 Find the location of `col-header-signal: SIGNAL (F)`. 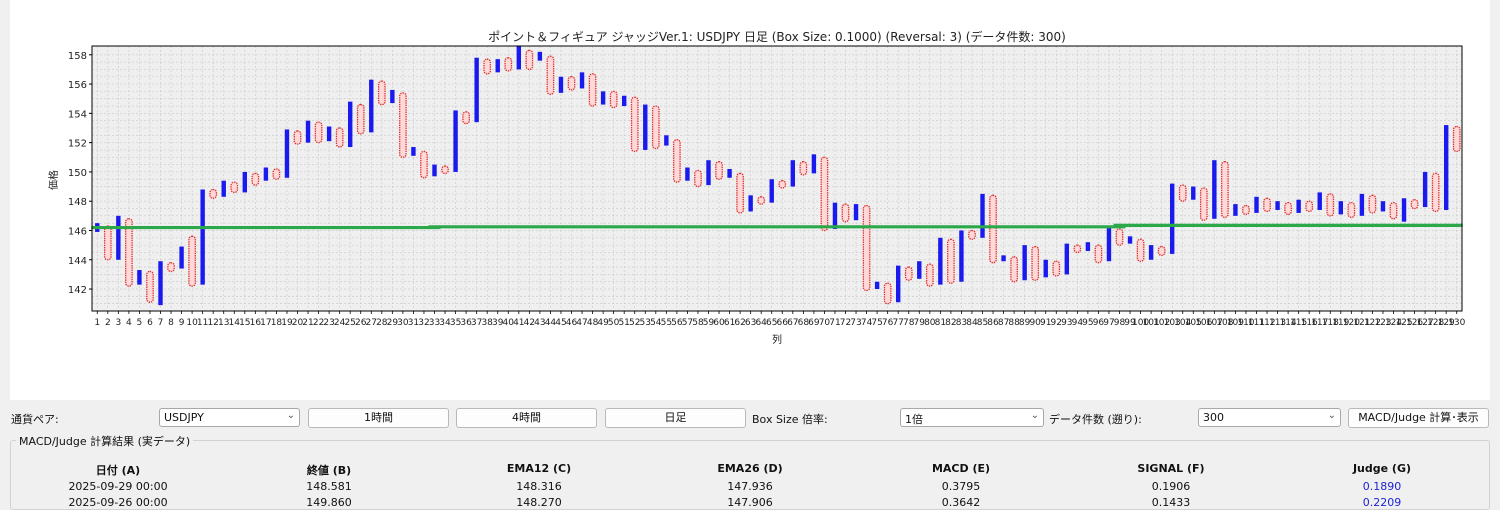

col-header-signal: SIGNAL (F) is located at coordinates (1171, 468).